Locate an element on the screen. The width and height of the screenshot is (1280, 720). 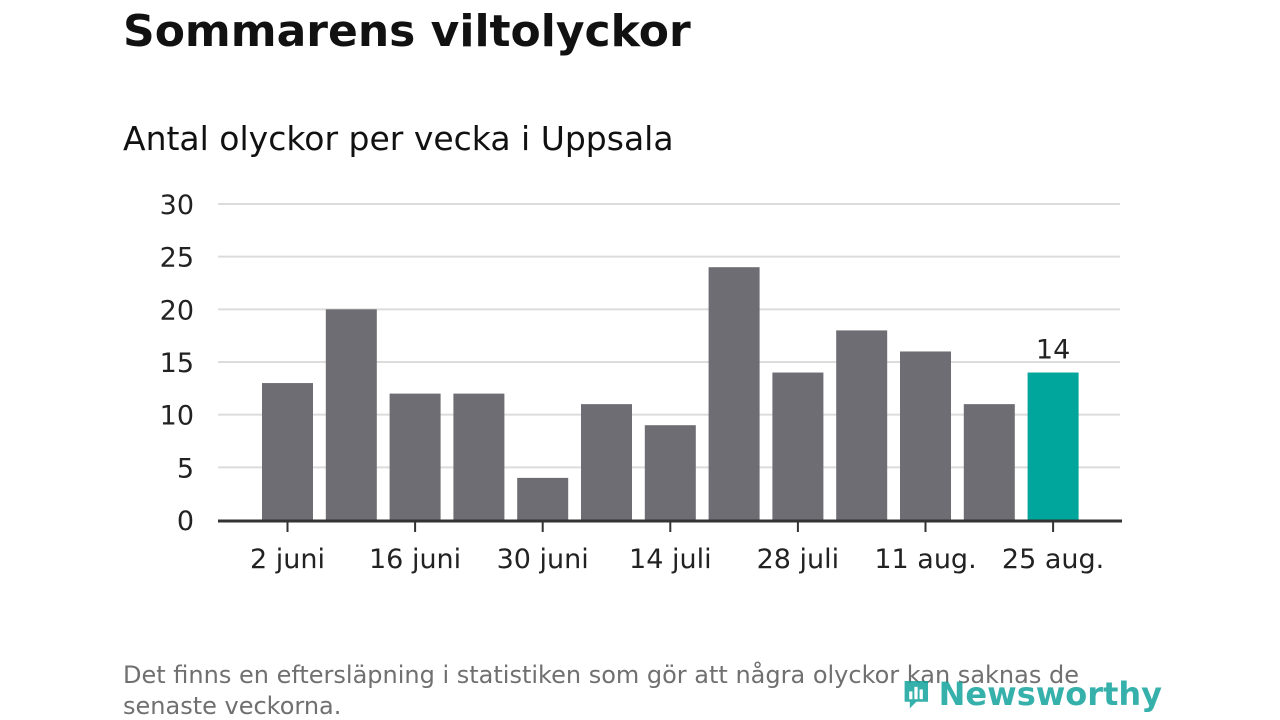
x-tick-label: 30 juni is located at coordinates (543, 559).